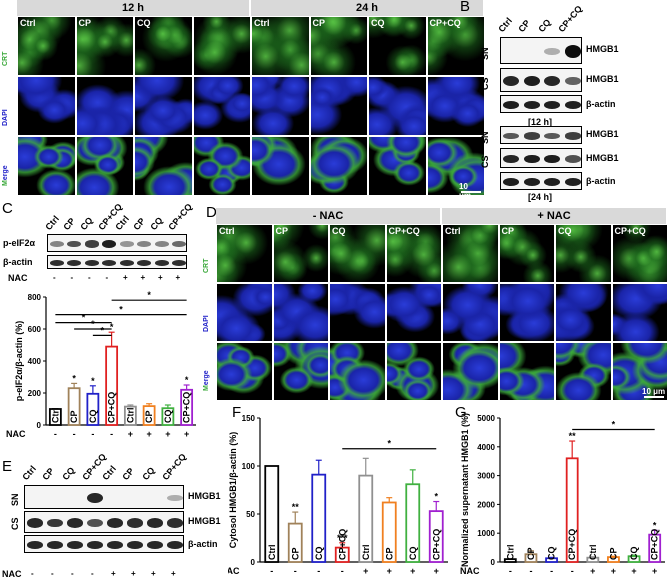  Describe the element at coordinates (187, 407) in the screenshot. I see `chart-c-cat-7: CP+CQ` at that location.